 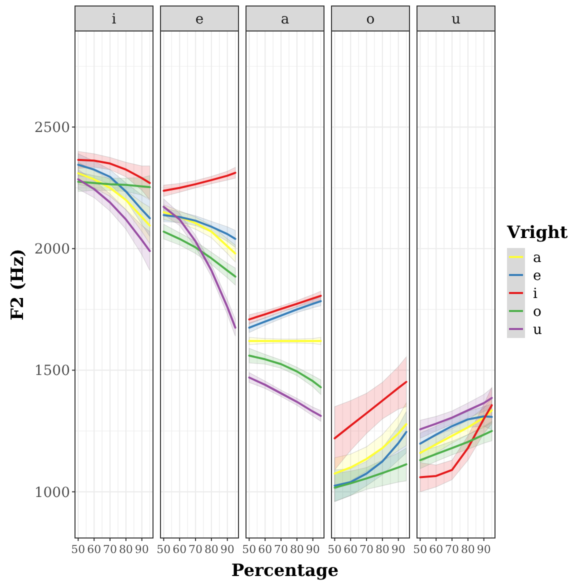 What do you see at coordinates (52, 128) in the screenshot?
I see `y-tick-label: 2500` at bounding box center [52, 128].